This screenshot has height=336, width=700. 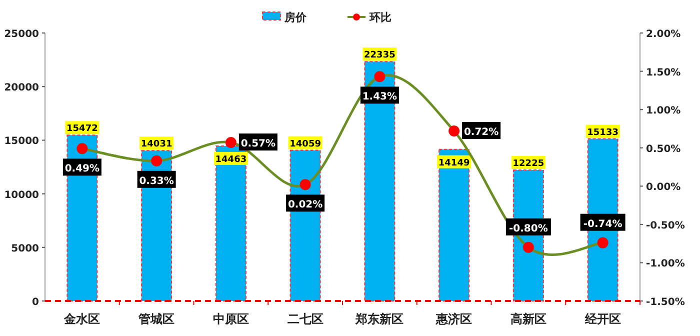 What do you see at coordinates (230, 319) in the screenshot?
I see `x-tick-label: 中原区` at bounding box center [230, 319].